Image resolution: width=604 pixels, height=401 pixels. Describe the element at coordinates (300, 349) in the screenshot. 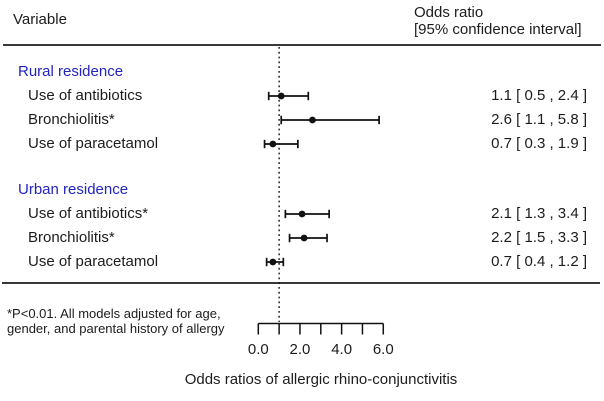

I see `x-axis-tick-label: 2.0` at that location.